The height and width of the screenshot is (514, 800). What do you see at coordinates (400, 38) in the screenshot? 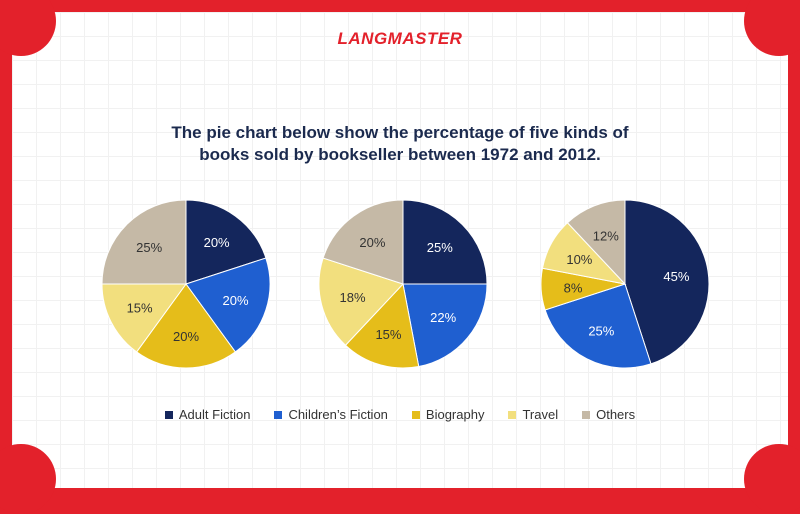
I see `brand-logo: LANGMASTER` at bounding box center [400, 38].